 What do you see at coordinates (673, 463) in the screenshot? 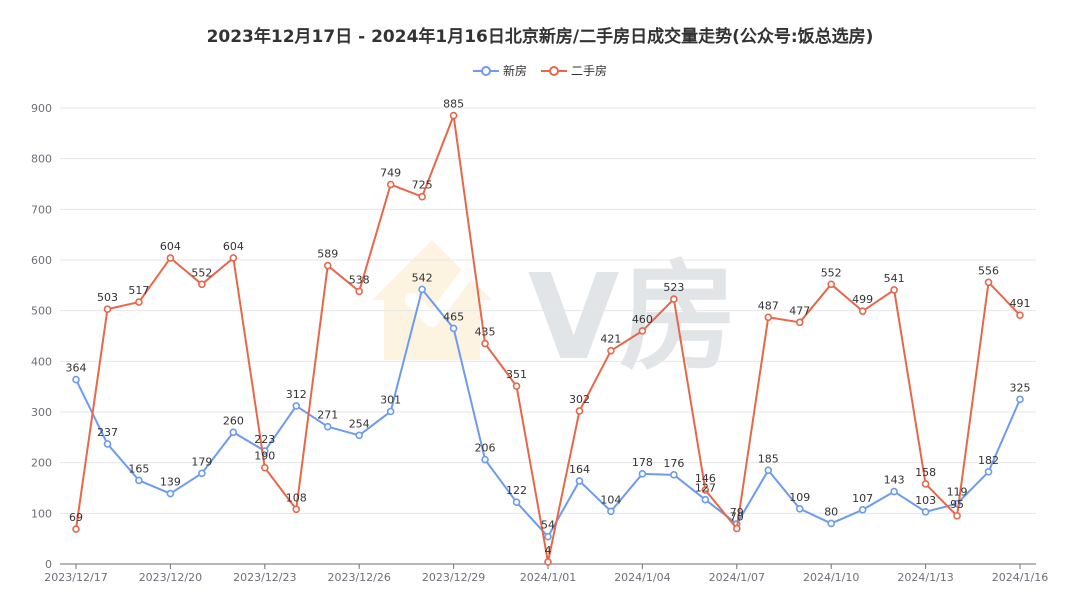
I see `data-label-new-house: 176` at bounding box center [673, 463].